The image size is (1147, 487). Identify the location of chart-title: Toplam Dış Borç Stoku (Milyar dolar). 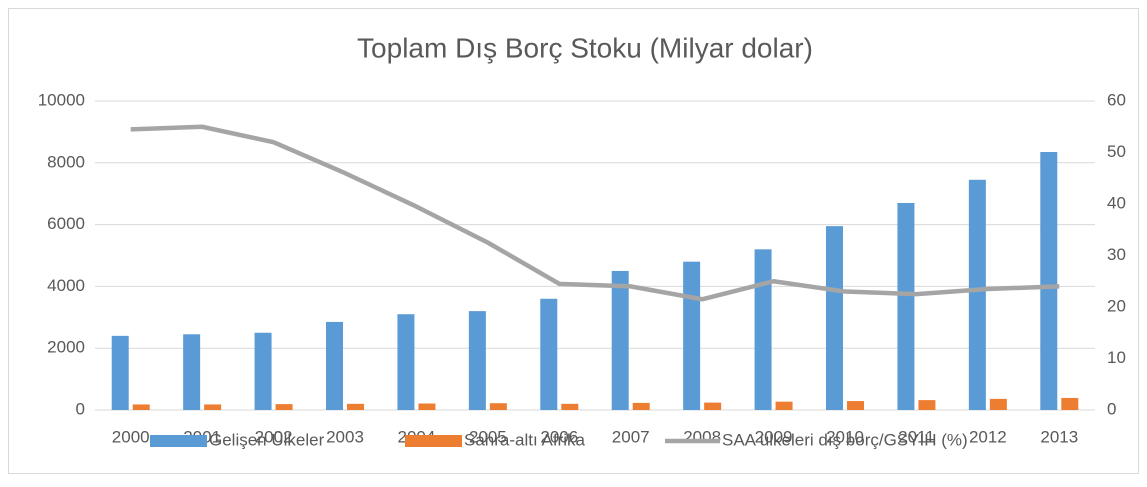
(585, 47).